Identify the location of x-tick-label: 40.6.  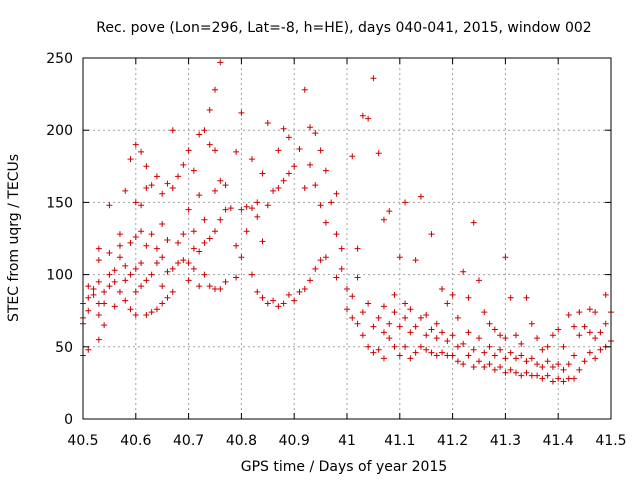
(135, 441).